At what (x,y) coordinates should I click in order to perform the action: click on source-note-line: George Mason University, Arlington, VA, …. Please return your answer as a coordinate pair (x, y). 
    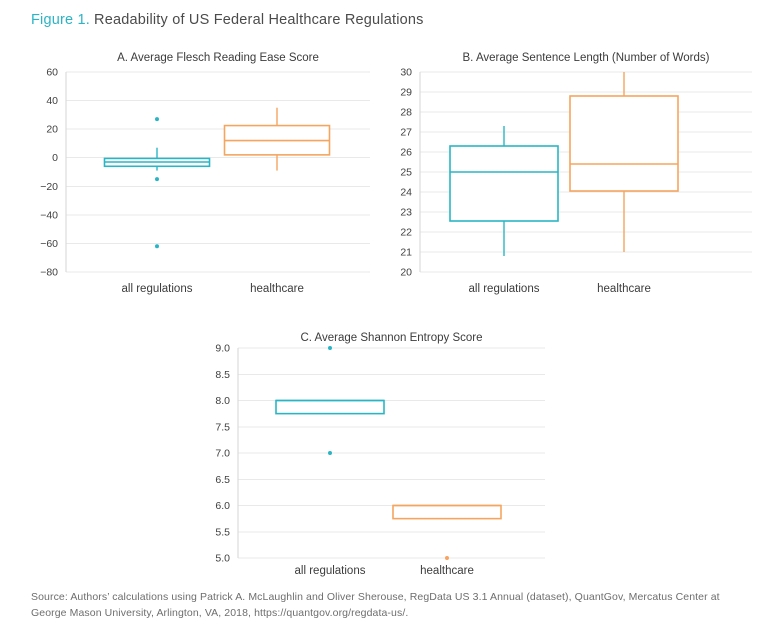
    Looking at the image, I should click on (220, 613).